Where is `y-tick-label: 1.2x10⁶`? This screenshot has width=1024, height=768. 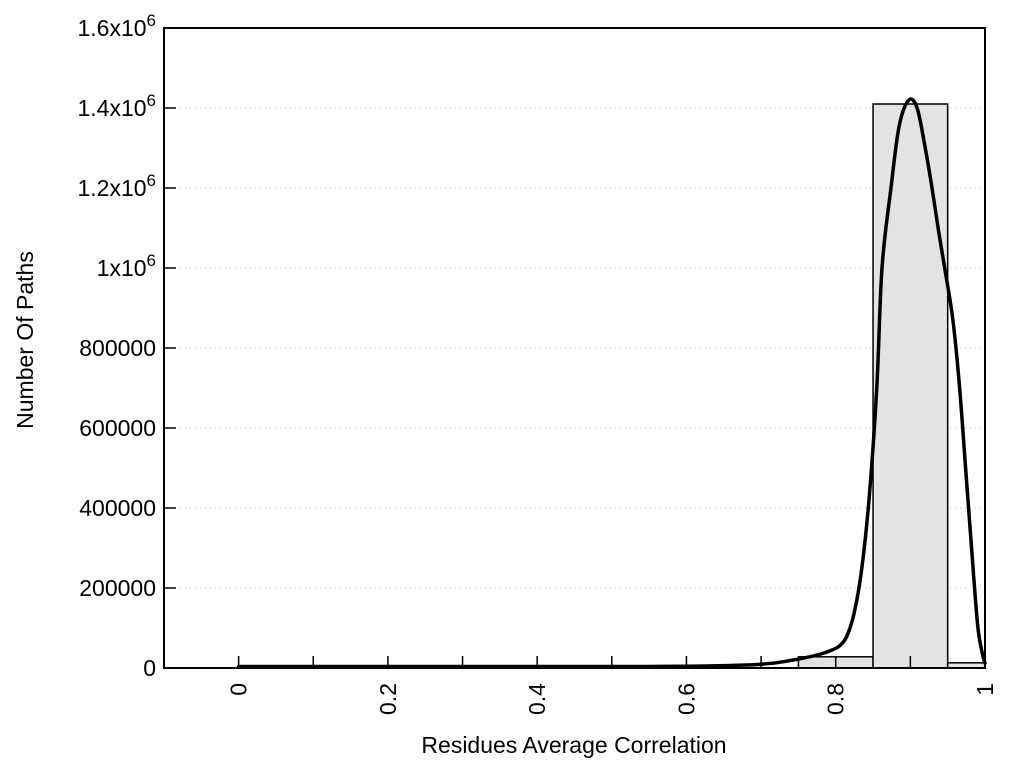 y-tick-label: 1.2x10⁶ is located at coordinates (116, 186).